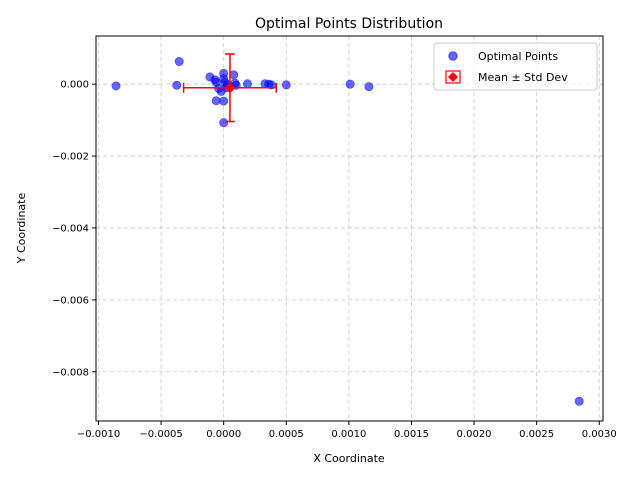  I want to click on legend-marker-mean, so click(453, 77).